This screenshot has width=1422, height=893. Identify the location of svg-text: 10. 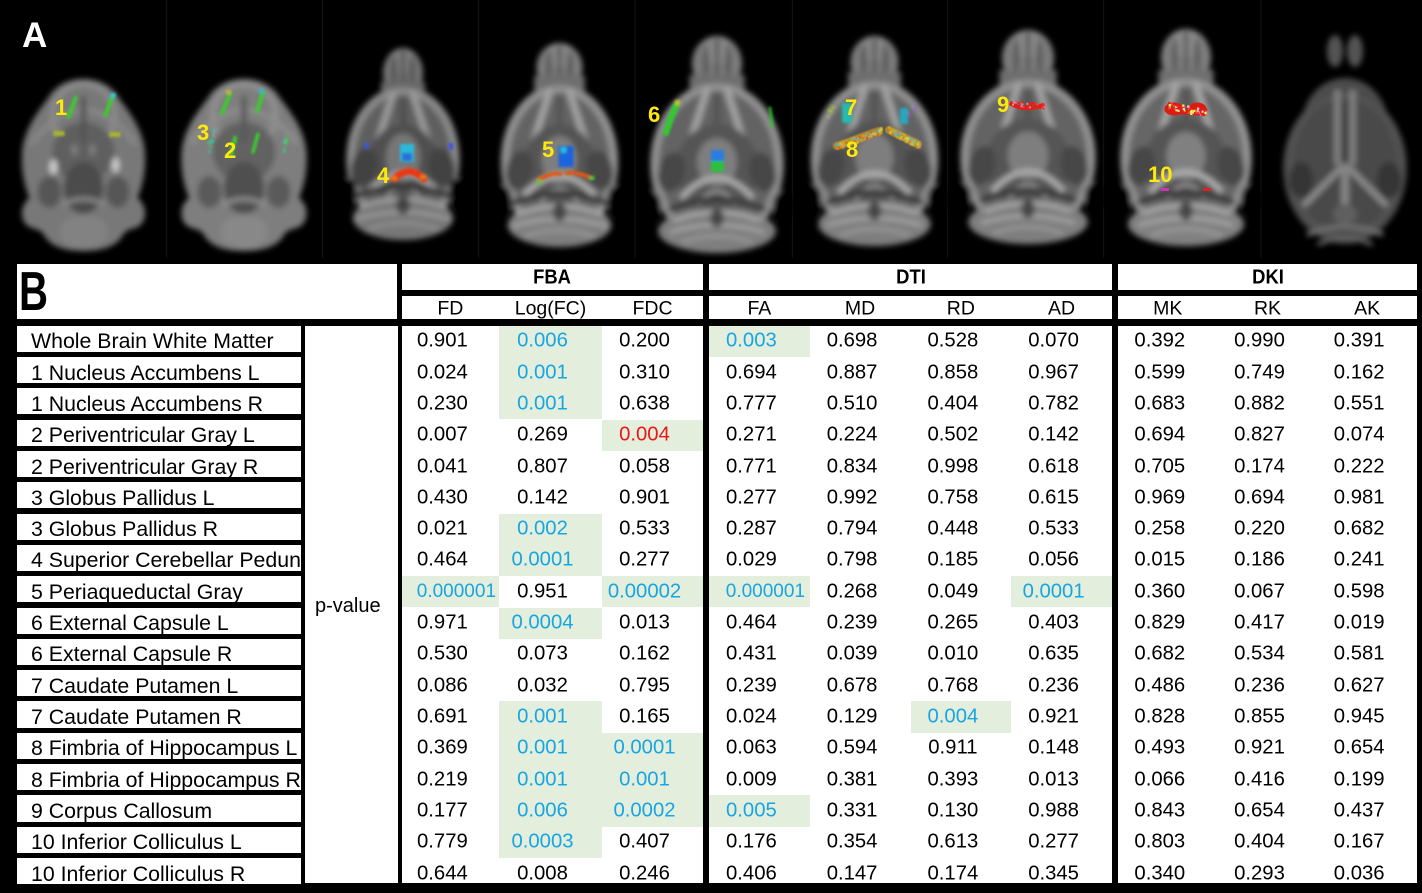
(1160, 174).